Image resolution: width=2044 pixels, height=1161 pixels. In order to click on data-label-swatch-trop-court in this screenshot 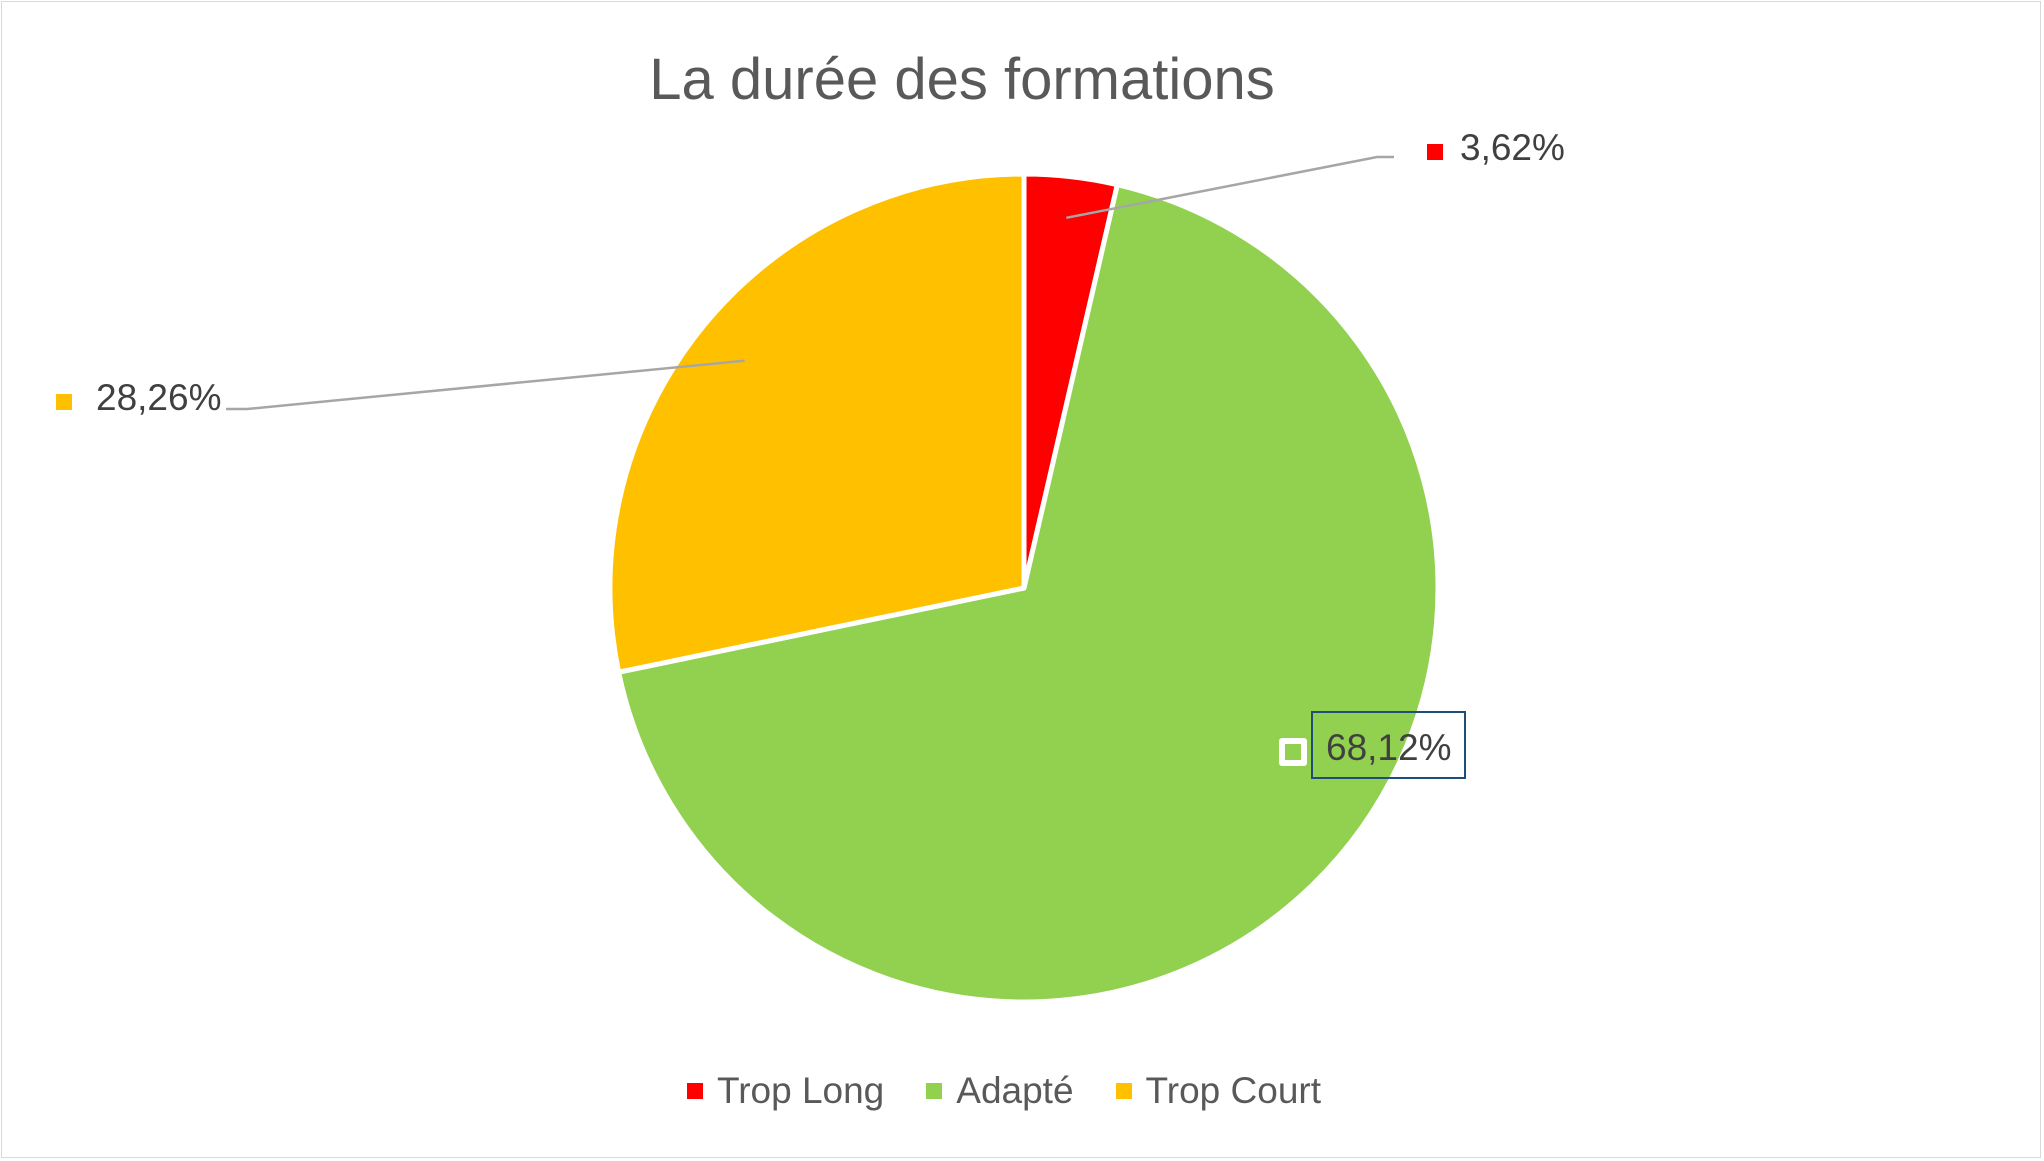, I will do `click(64, 402)`.